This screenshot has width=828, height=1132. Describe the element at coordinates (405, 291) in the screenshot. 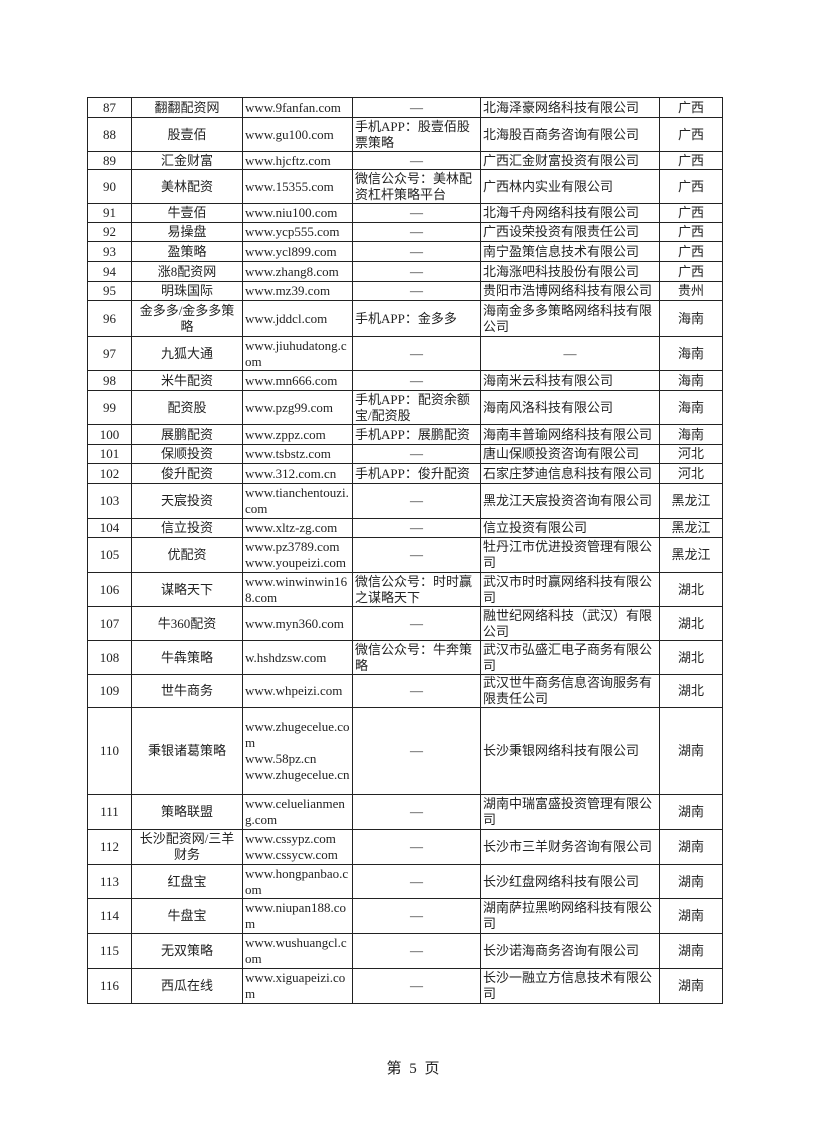

I see `table-row: 95 明珠国际 www.mz39.com — 贵阳市浩博网络科技有限公司 贵州` at that location.